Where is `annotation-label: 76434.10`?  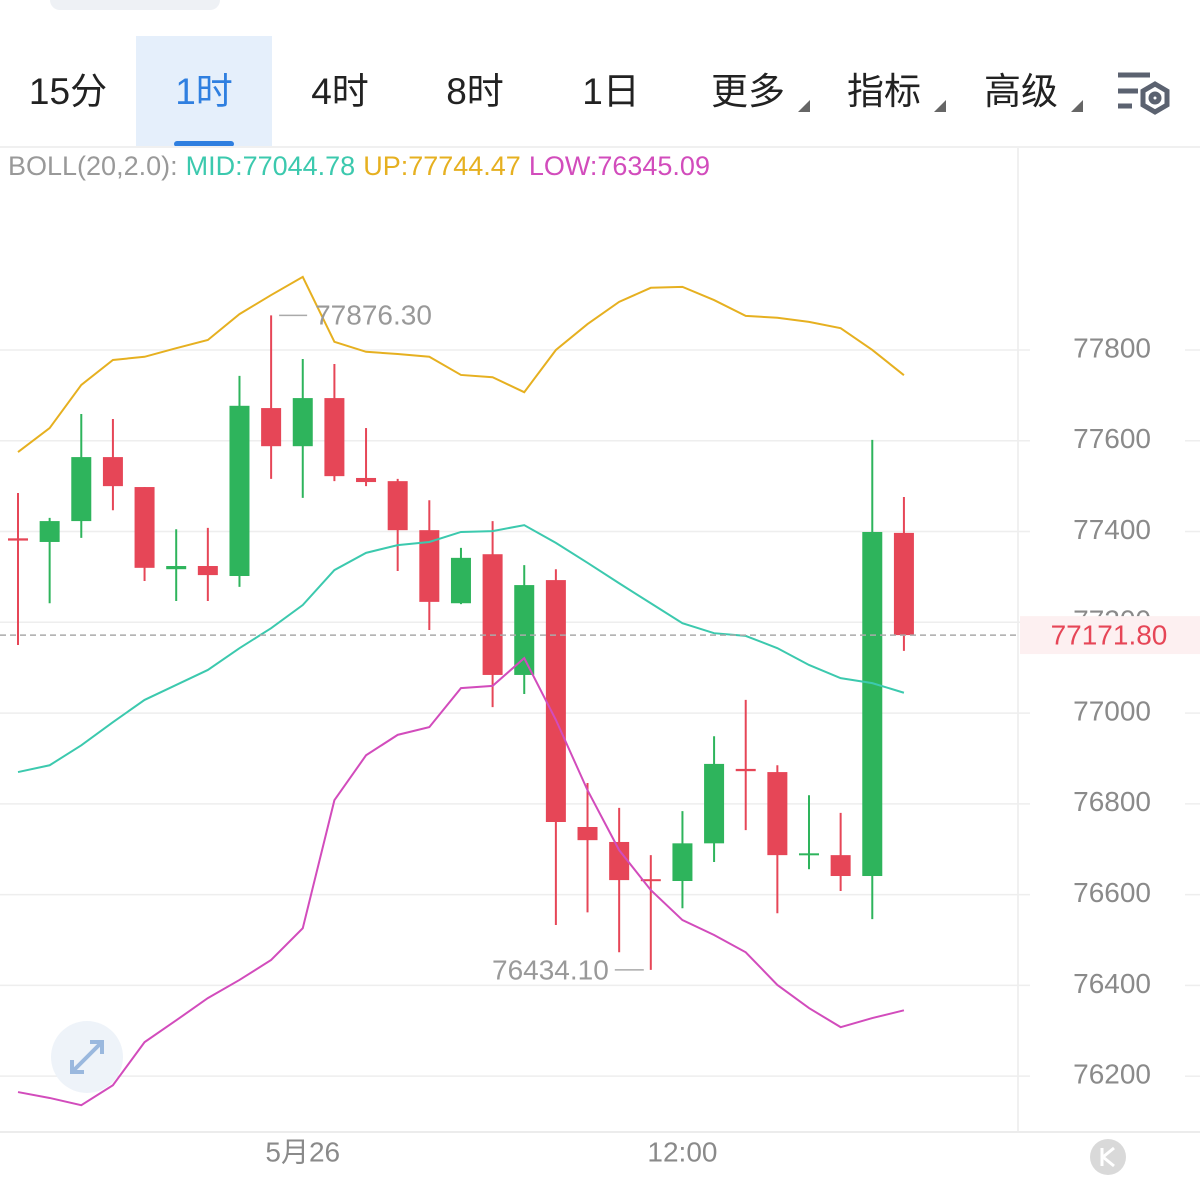
annotation-label: 76434.10 is located at coordinates (550, 969).